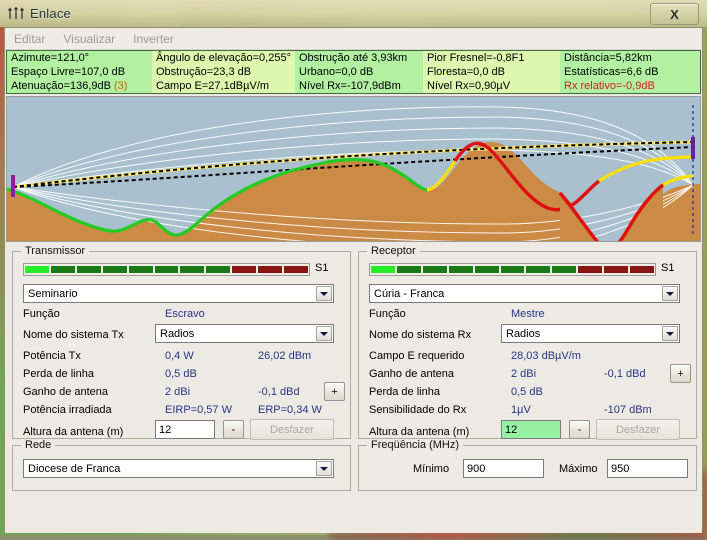 The width and height of the screenshot is (707, 540). Describe the element at coordinates (334, 391) in the screenshot. I see `tx-gain-plus-button: +` at that location.